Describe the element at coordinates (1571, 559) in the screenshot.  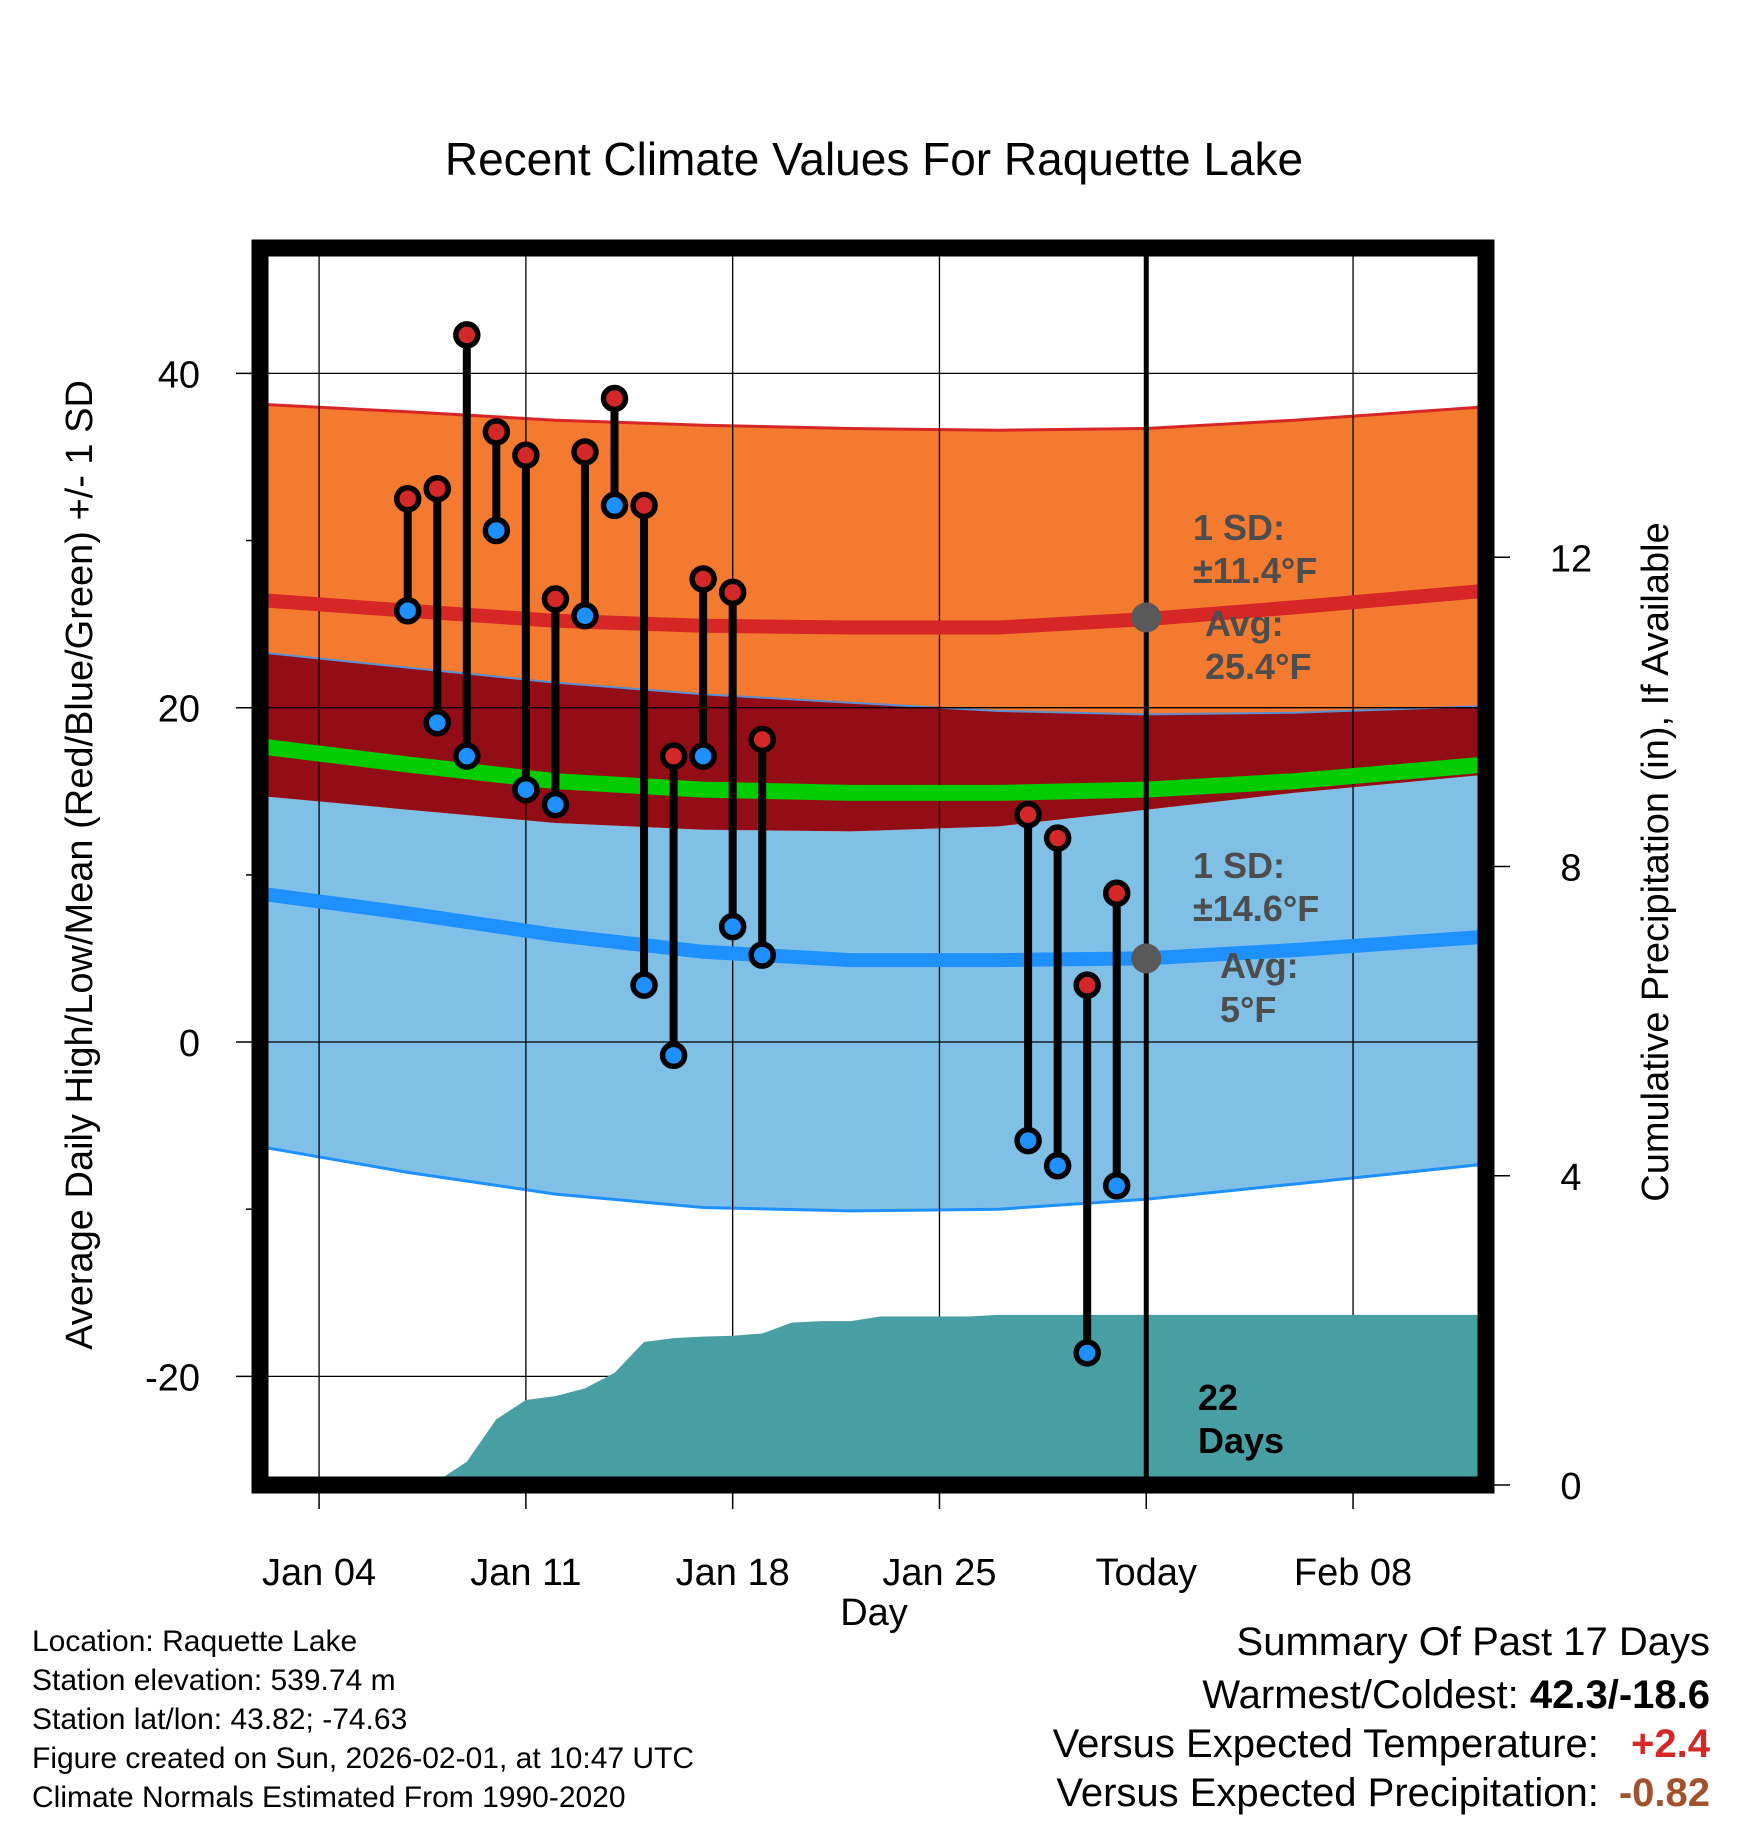
I see `y2-tick-label: 12` at that location.